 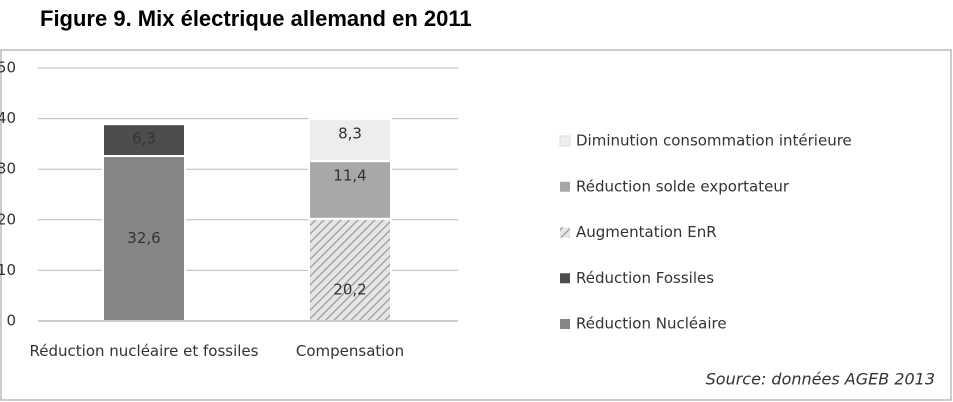 What do you see at coordinates (8, 270) in the screenshot?
I see `y-tick-label: 10` at bounding box center [8, 270].